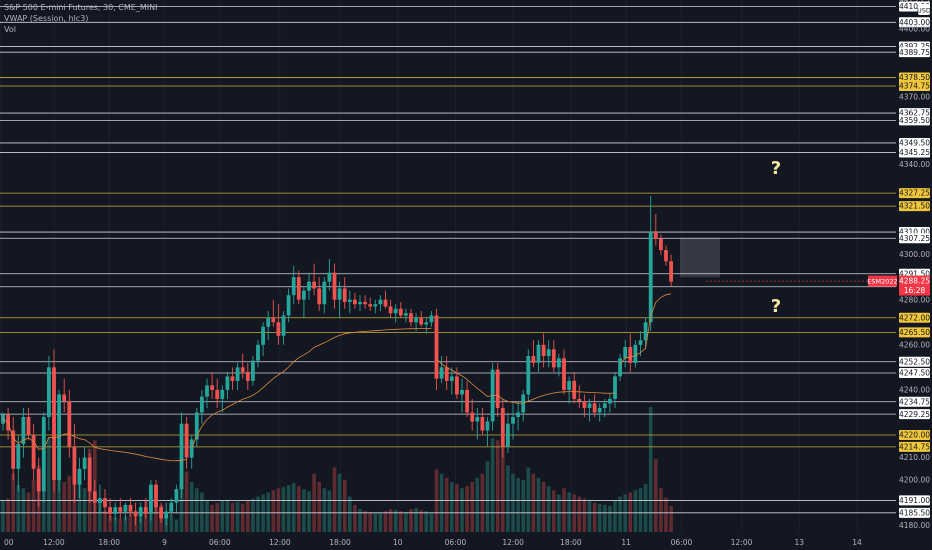  I want to click on annotations: ??, so click(776, 237).